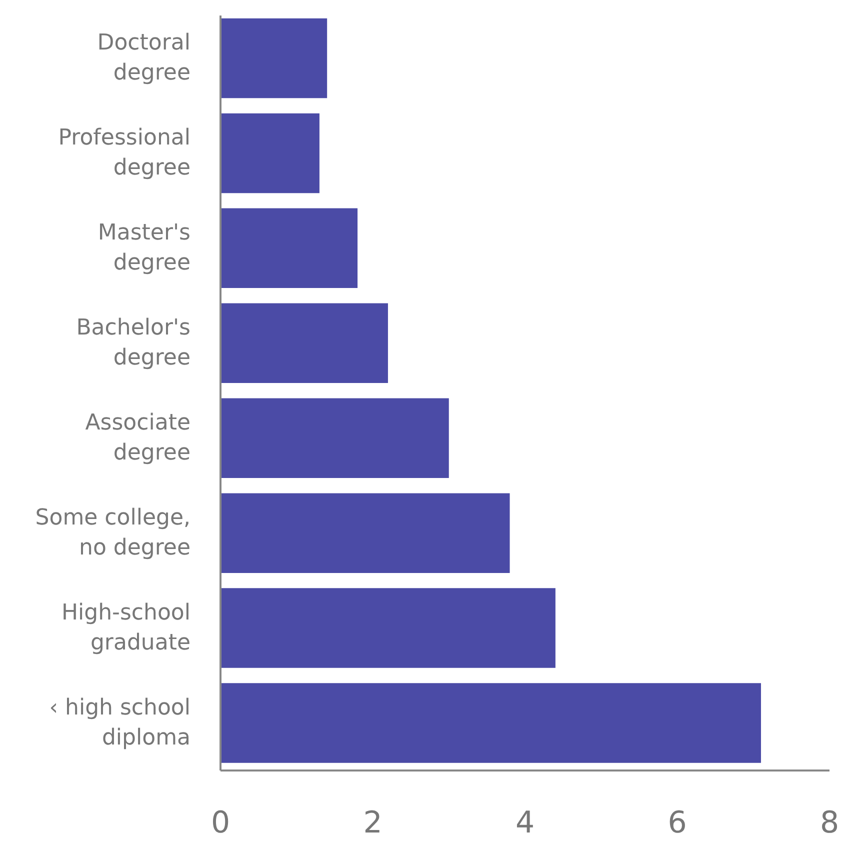 This screenshot has width=841, height=856. What do you see at coordinates (525, 823) in the screenshot?
I see `x-tick-label: 4` at bounding box center [525, 823].